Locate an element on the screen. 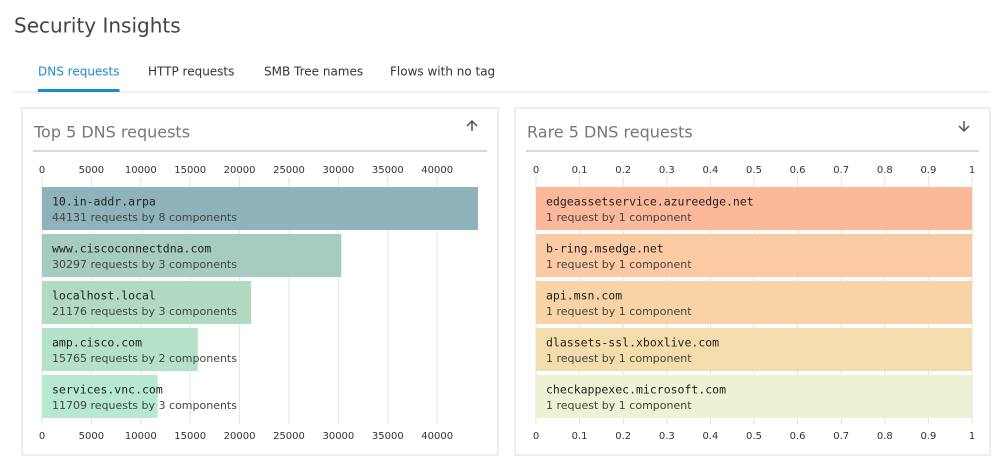 This screenshot has height=469, width=1002. tab: HTTP requests is located at coordinates (191, 72).